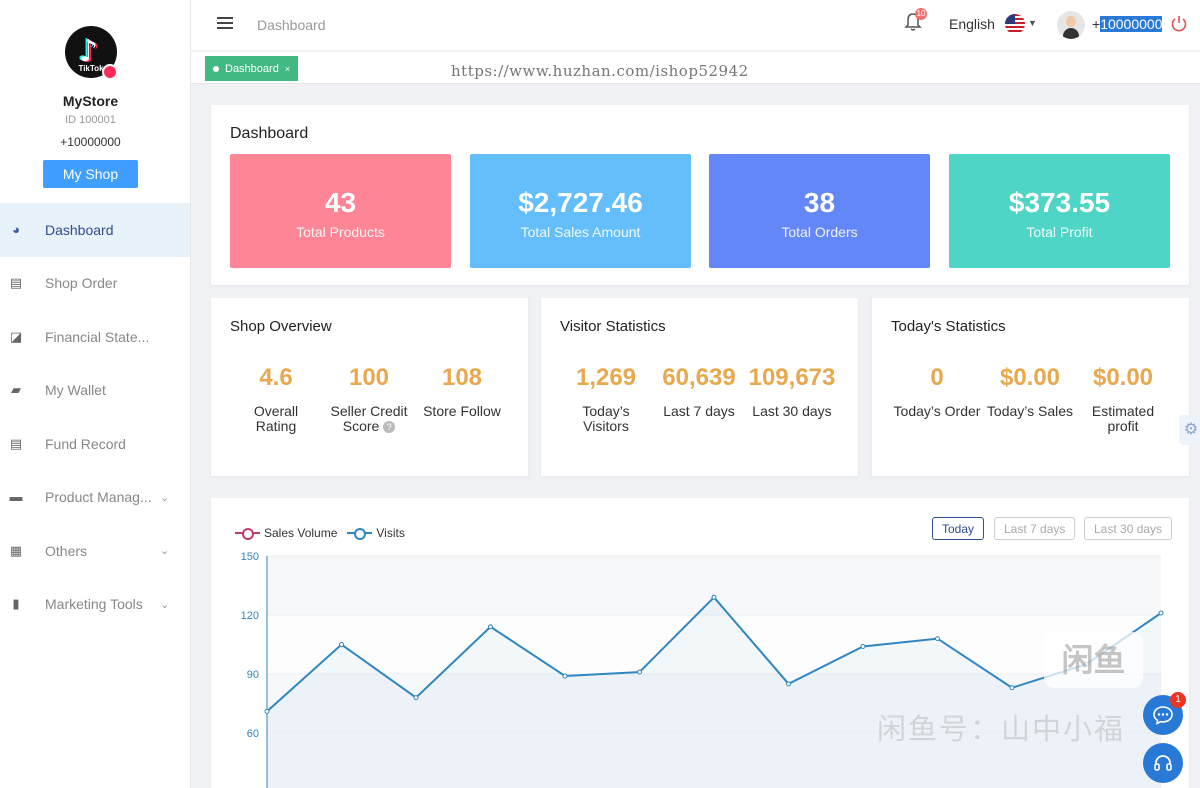  Describe the element at coordinates (948, 326) in the screenshot. I see `card-title: Today's Statistics` at that location.